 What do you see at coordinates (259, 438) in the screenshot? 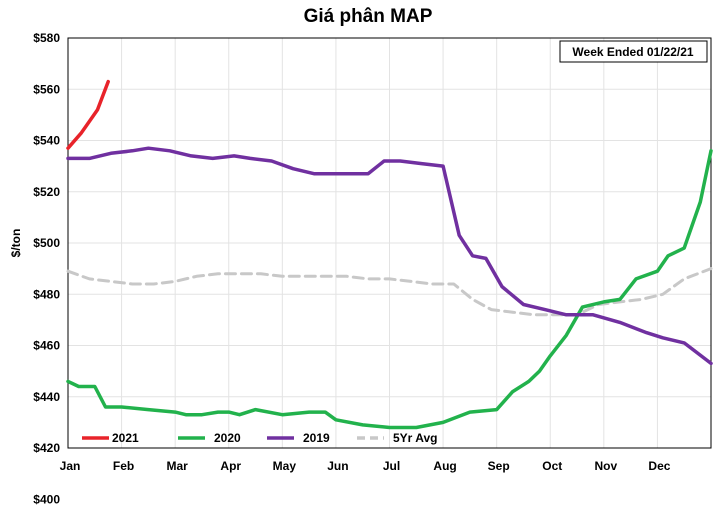
I see `legend: 2021 2020 2019 5Yr Avg` at bounding box center [259, 438].